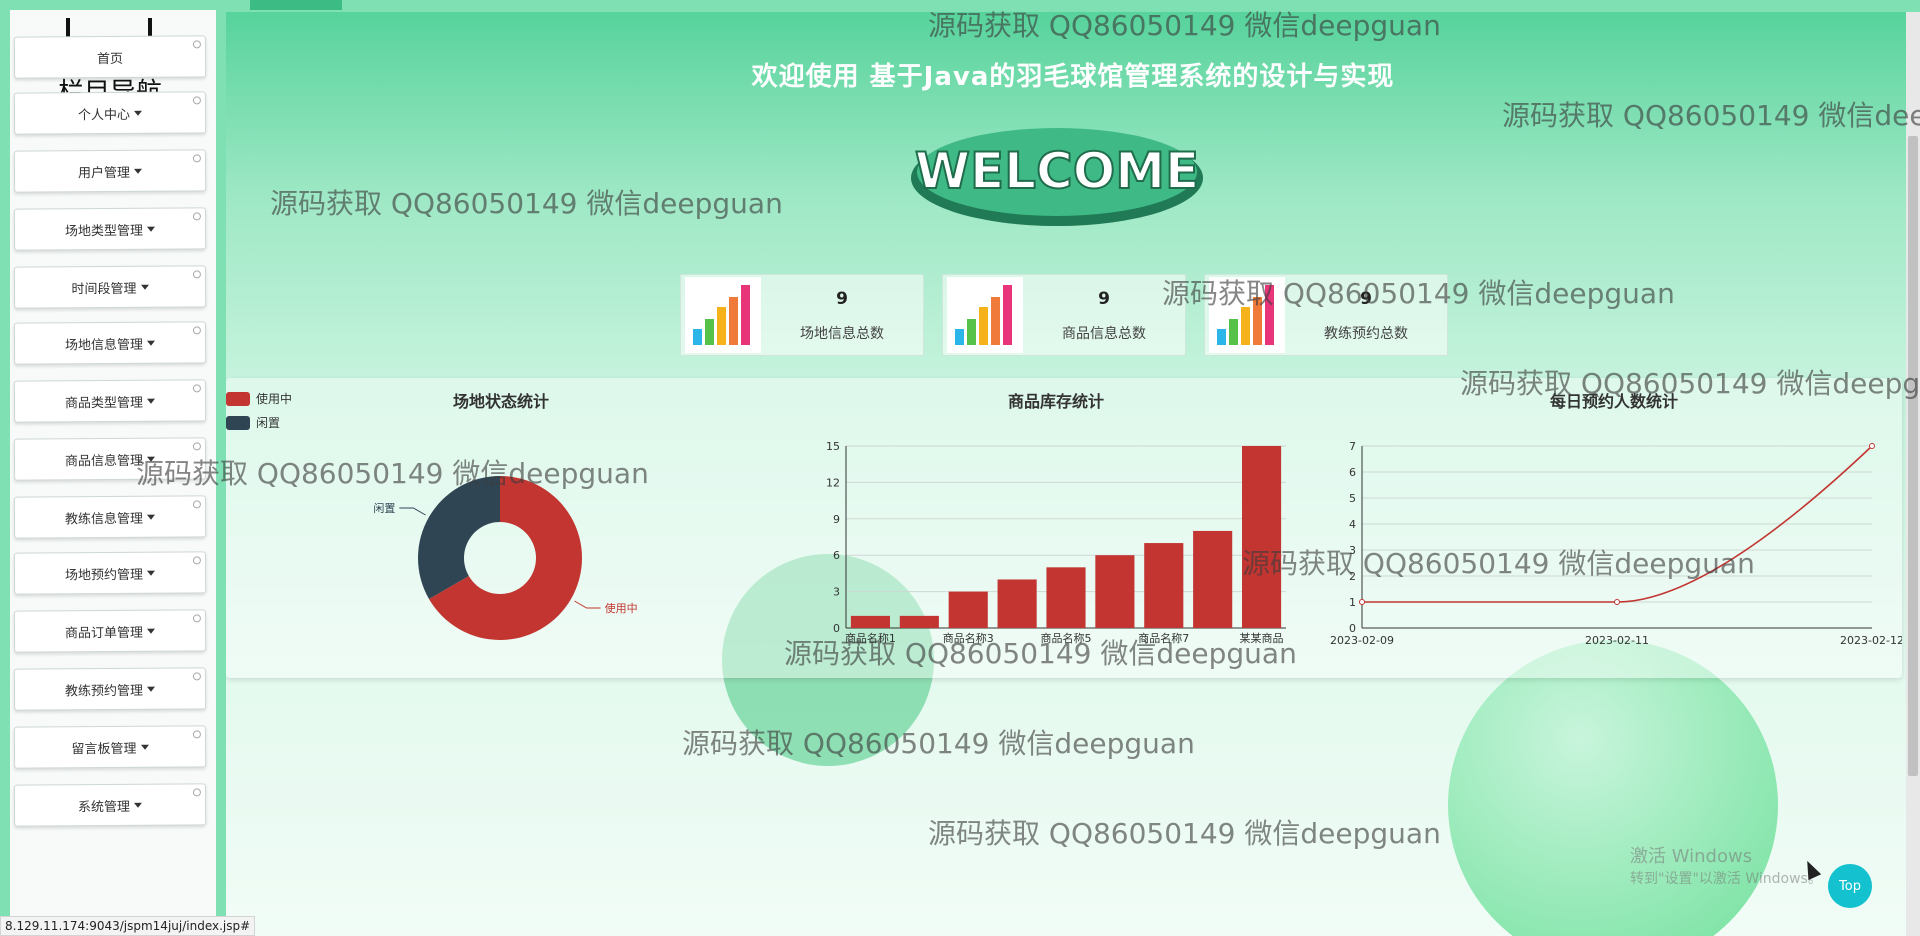 This screenshot has height=936, width=1920. I want to click on stat-card: 9 教练预约总数, so click(1326, 315).